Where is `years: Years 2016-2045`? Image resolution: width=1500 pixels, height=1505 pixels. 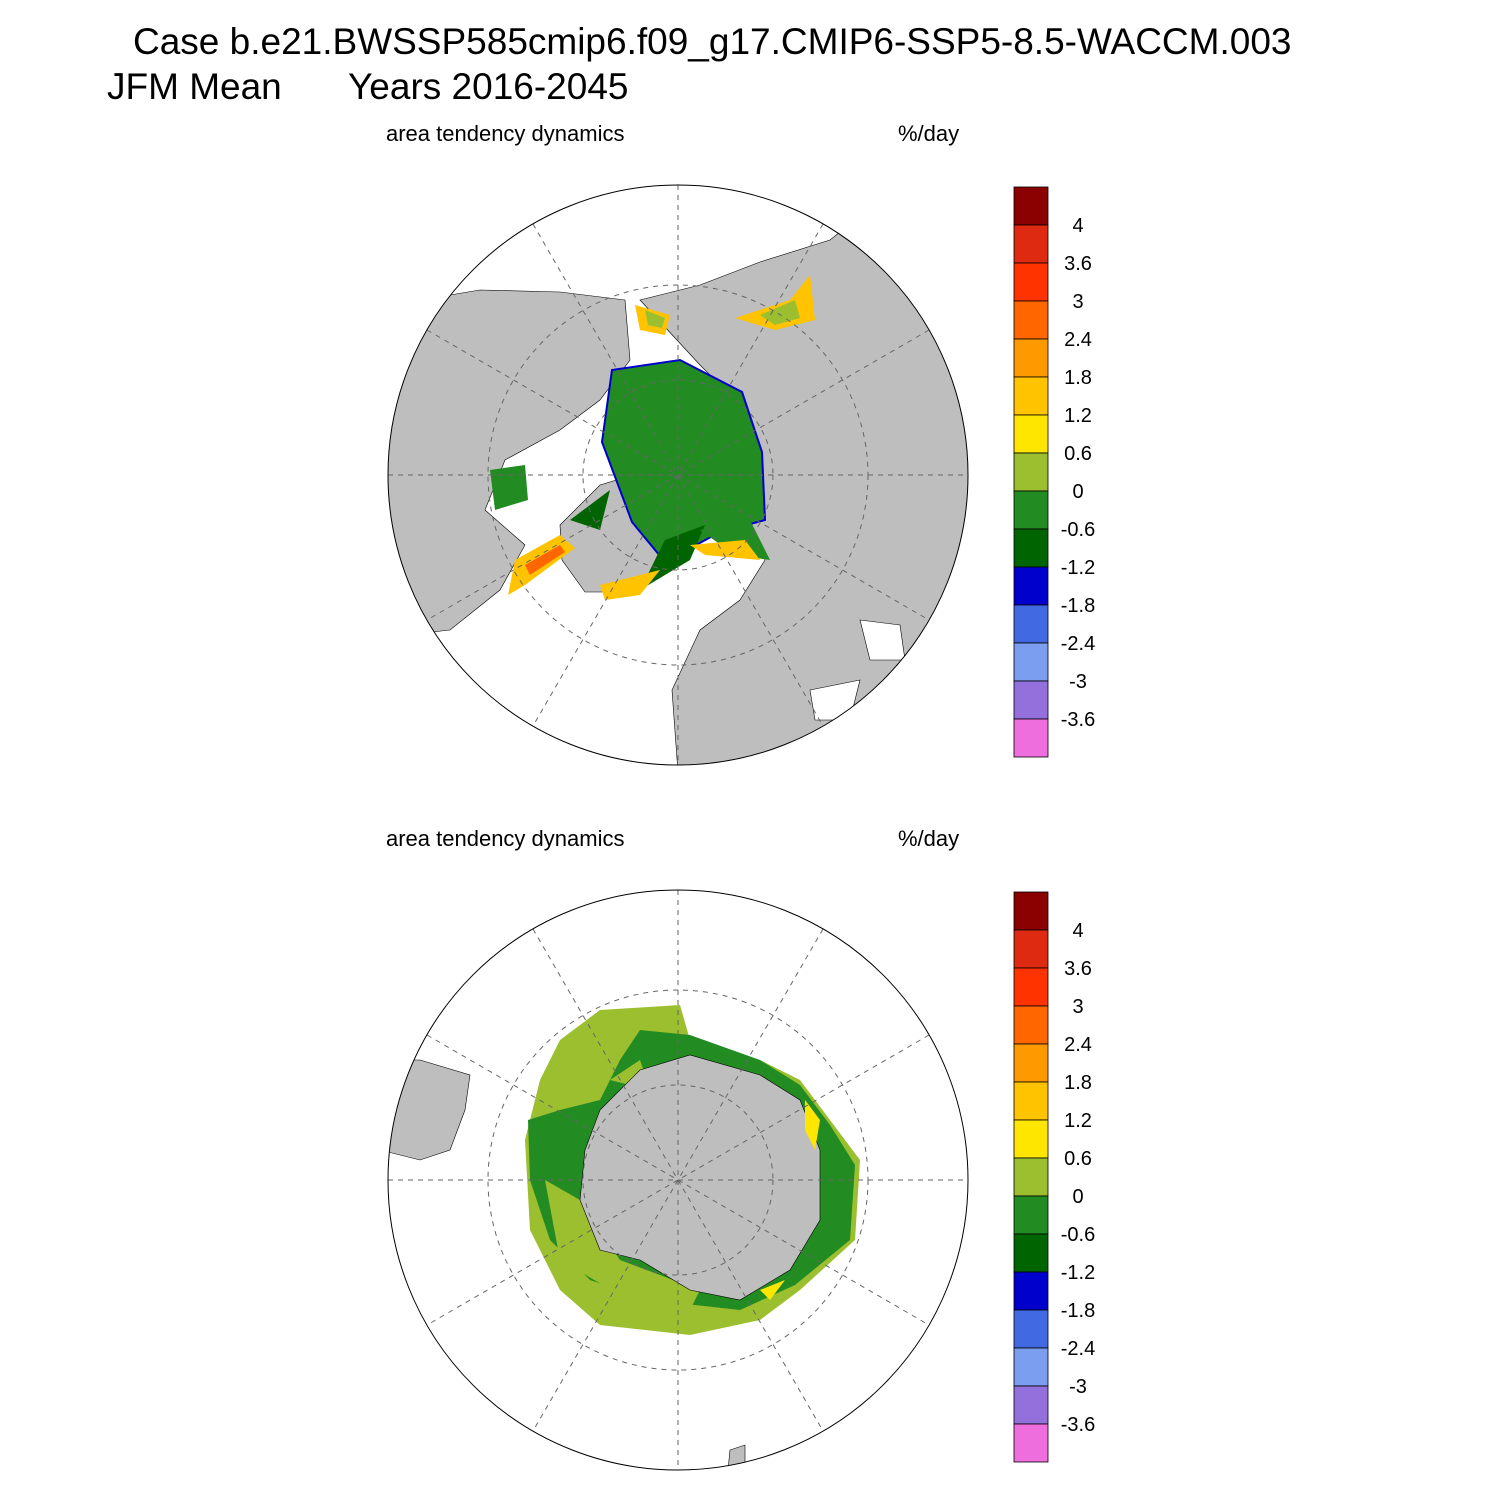 years: Years 2016-2045 is located at coordinates (488, 86).